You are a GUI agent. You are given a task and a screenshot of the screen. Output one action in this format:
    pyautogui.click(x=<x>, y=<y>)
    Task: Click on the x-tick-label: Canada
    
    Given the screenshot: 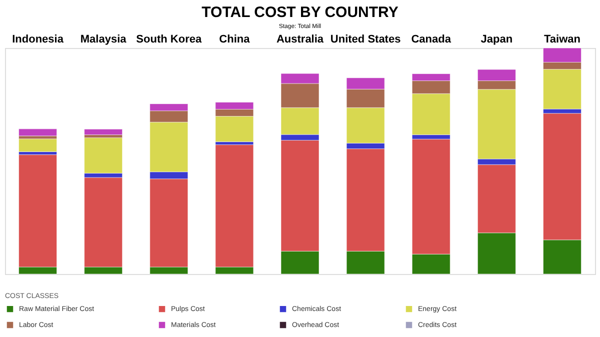 What is the action you would take?
    pyautogui.click(x=431, y=40)
    